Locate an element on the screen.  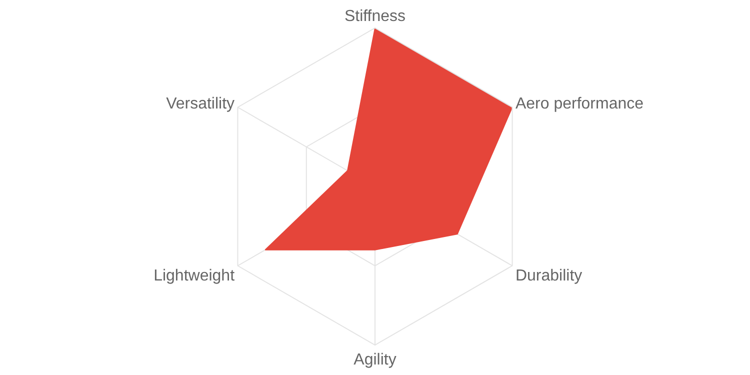
spoke-label: Stiffness is located at coordinates (375, 17).